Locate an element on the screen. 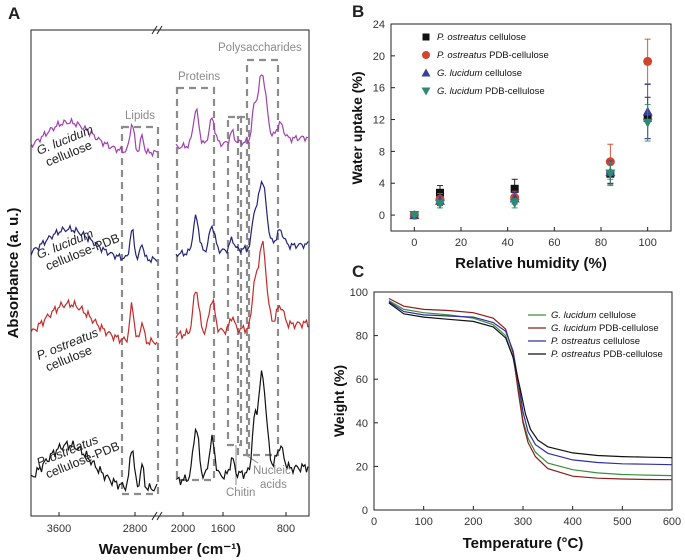 The image size is (685, 560). water-uptake-x-tick-label: 40 is located at coordinates (508, 243).